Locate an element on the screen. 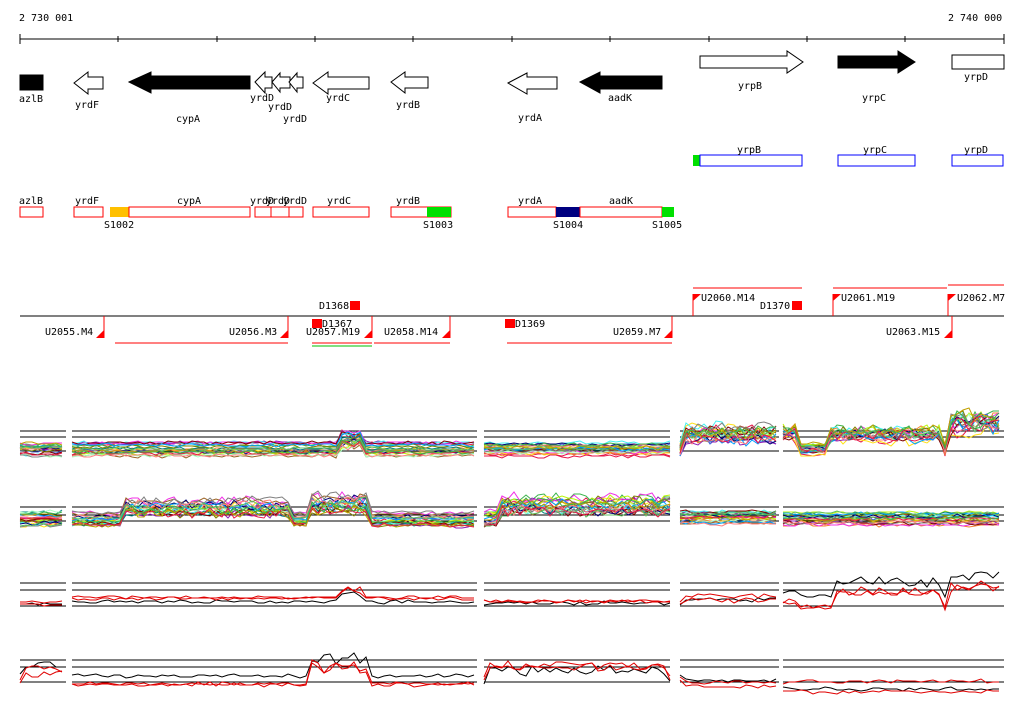 This screenshot has width=1024, height=714. gene-arrow-yrdC is located at coordinates (341, 83).